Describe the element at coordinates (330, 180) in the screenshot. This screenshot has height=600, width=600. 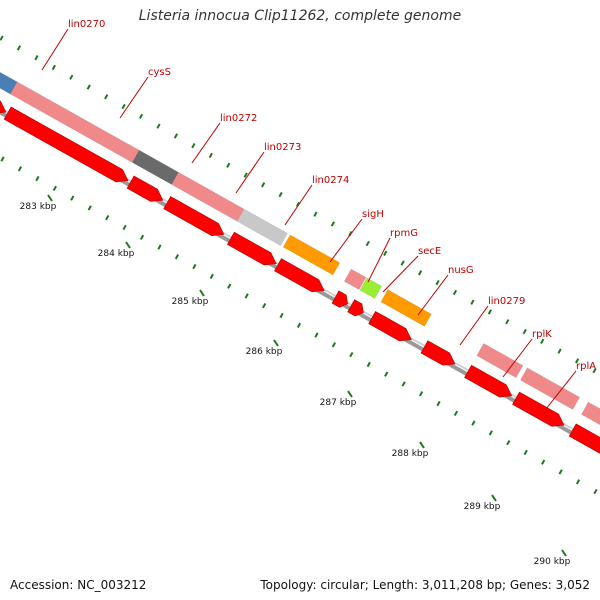
I see `label-lin0274: lin0274` at that location.